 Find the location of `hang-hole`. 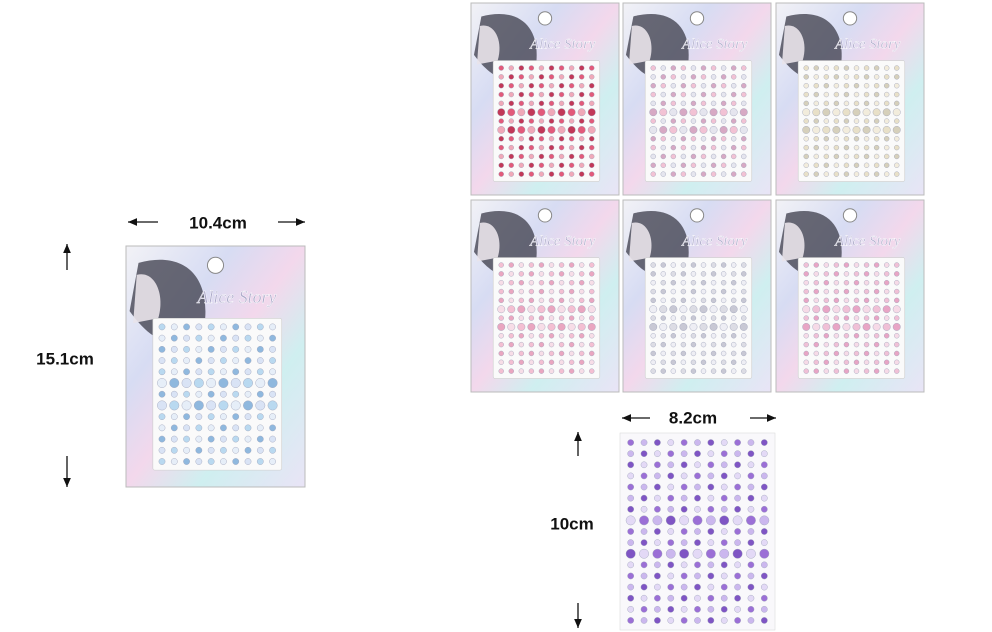

hang-hole is located at coordinates (545, 215).